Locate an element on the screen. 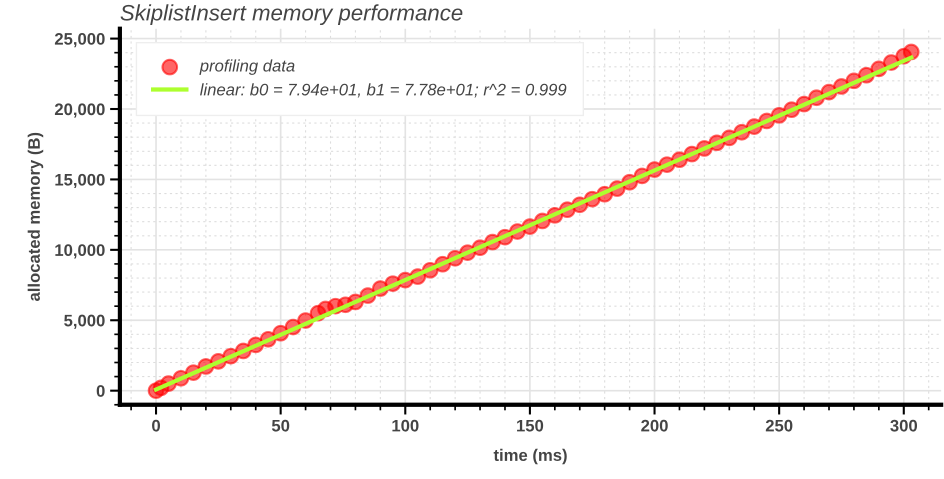 The width and height of the screenshot is (944, 479). y-tick-label: 5,000 is located at coordinates (84, 321).